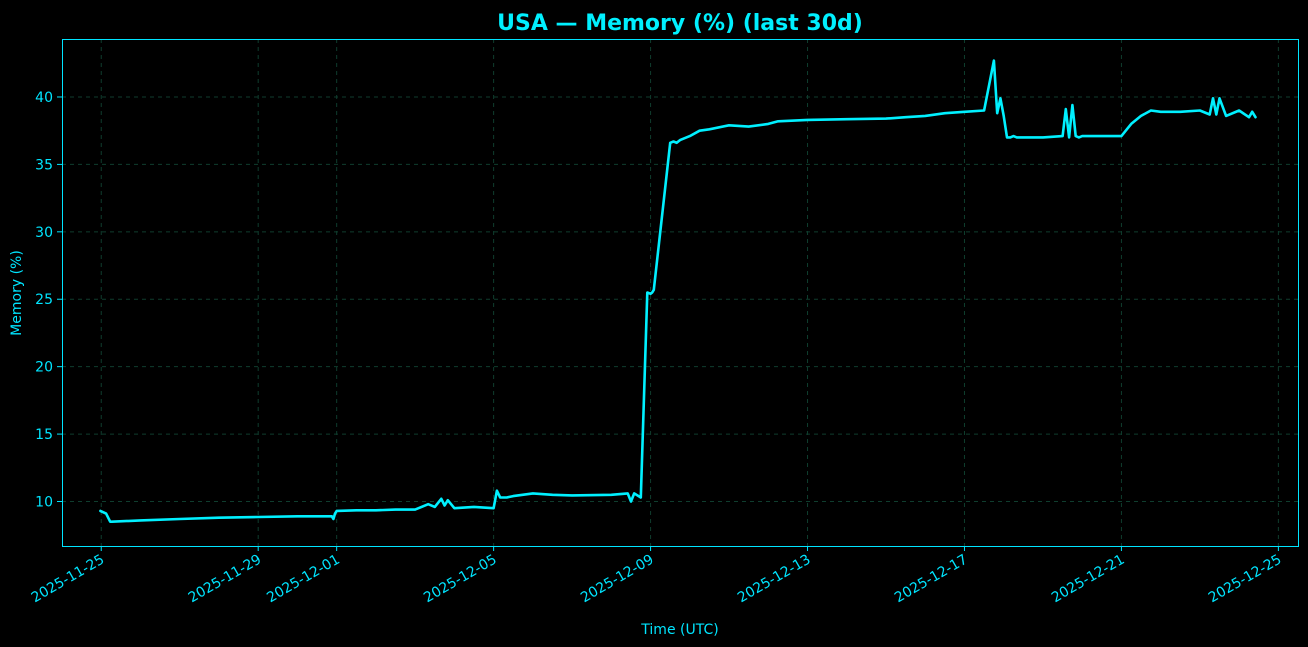 The width and height of the screenshot is (1308, 647). I want to click on chart-title: USA — Memory (%) (last 30d), so click(680, 23).